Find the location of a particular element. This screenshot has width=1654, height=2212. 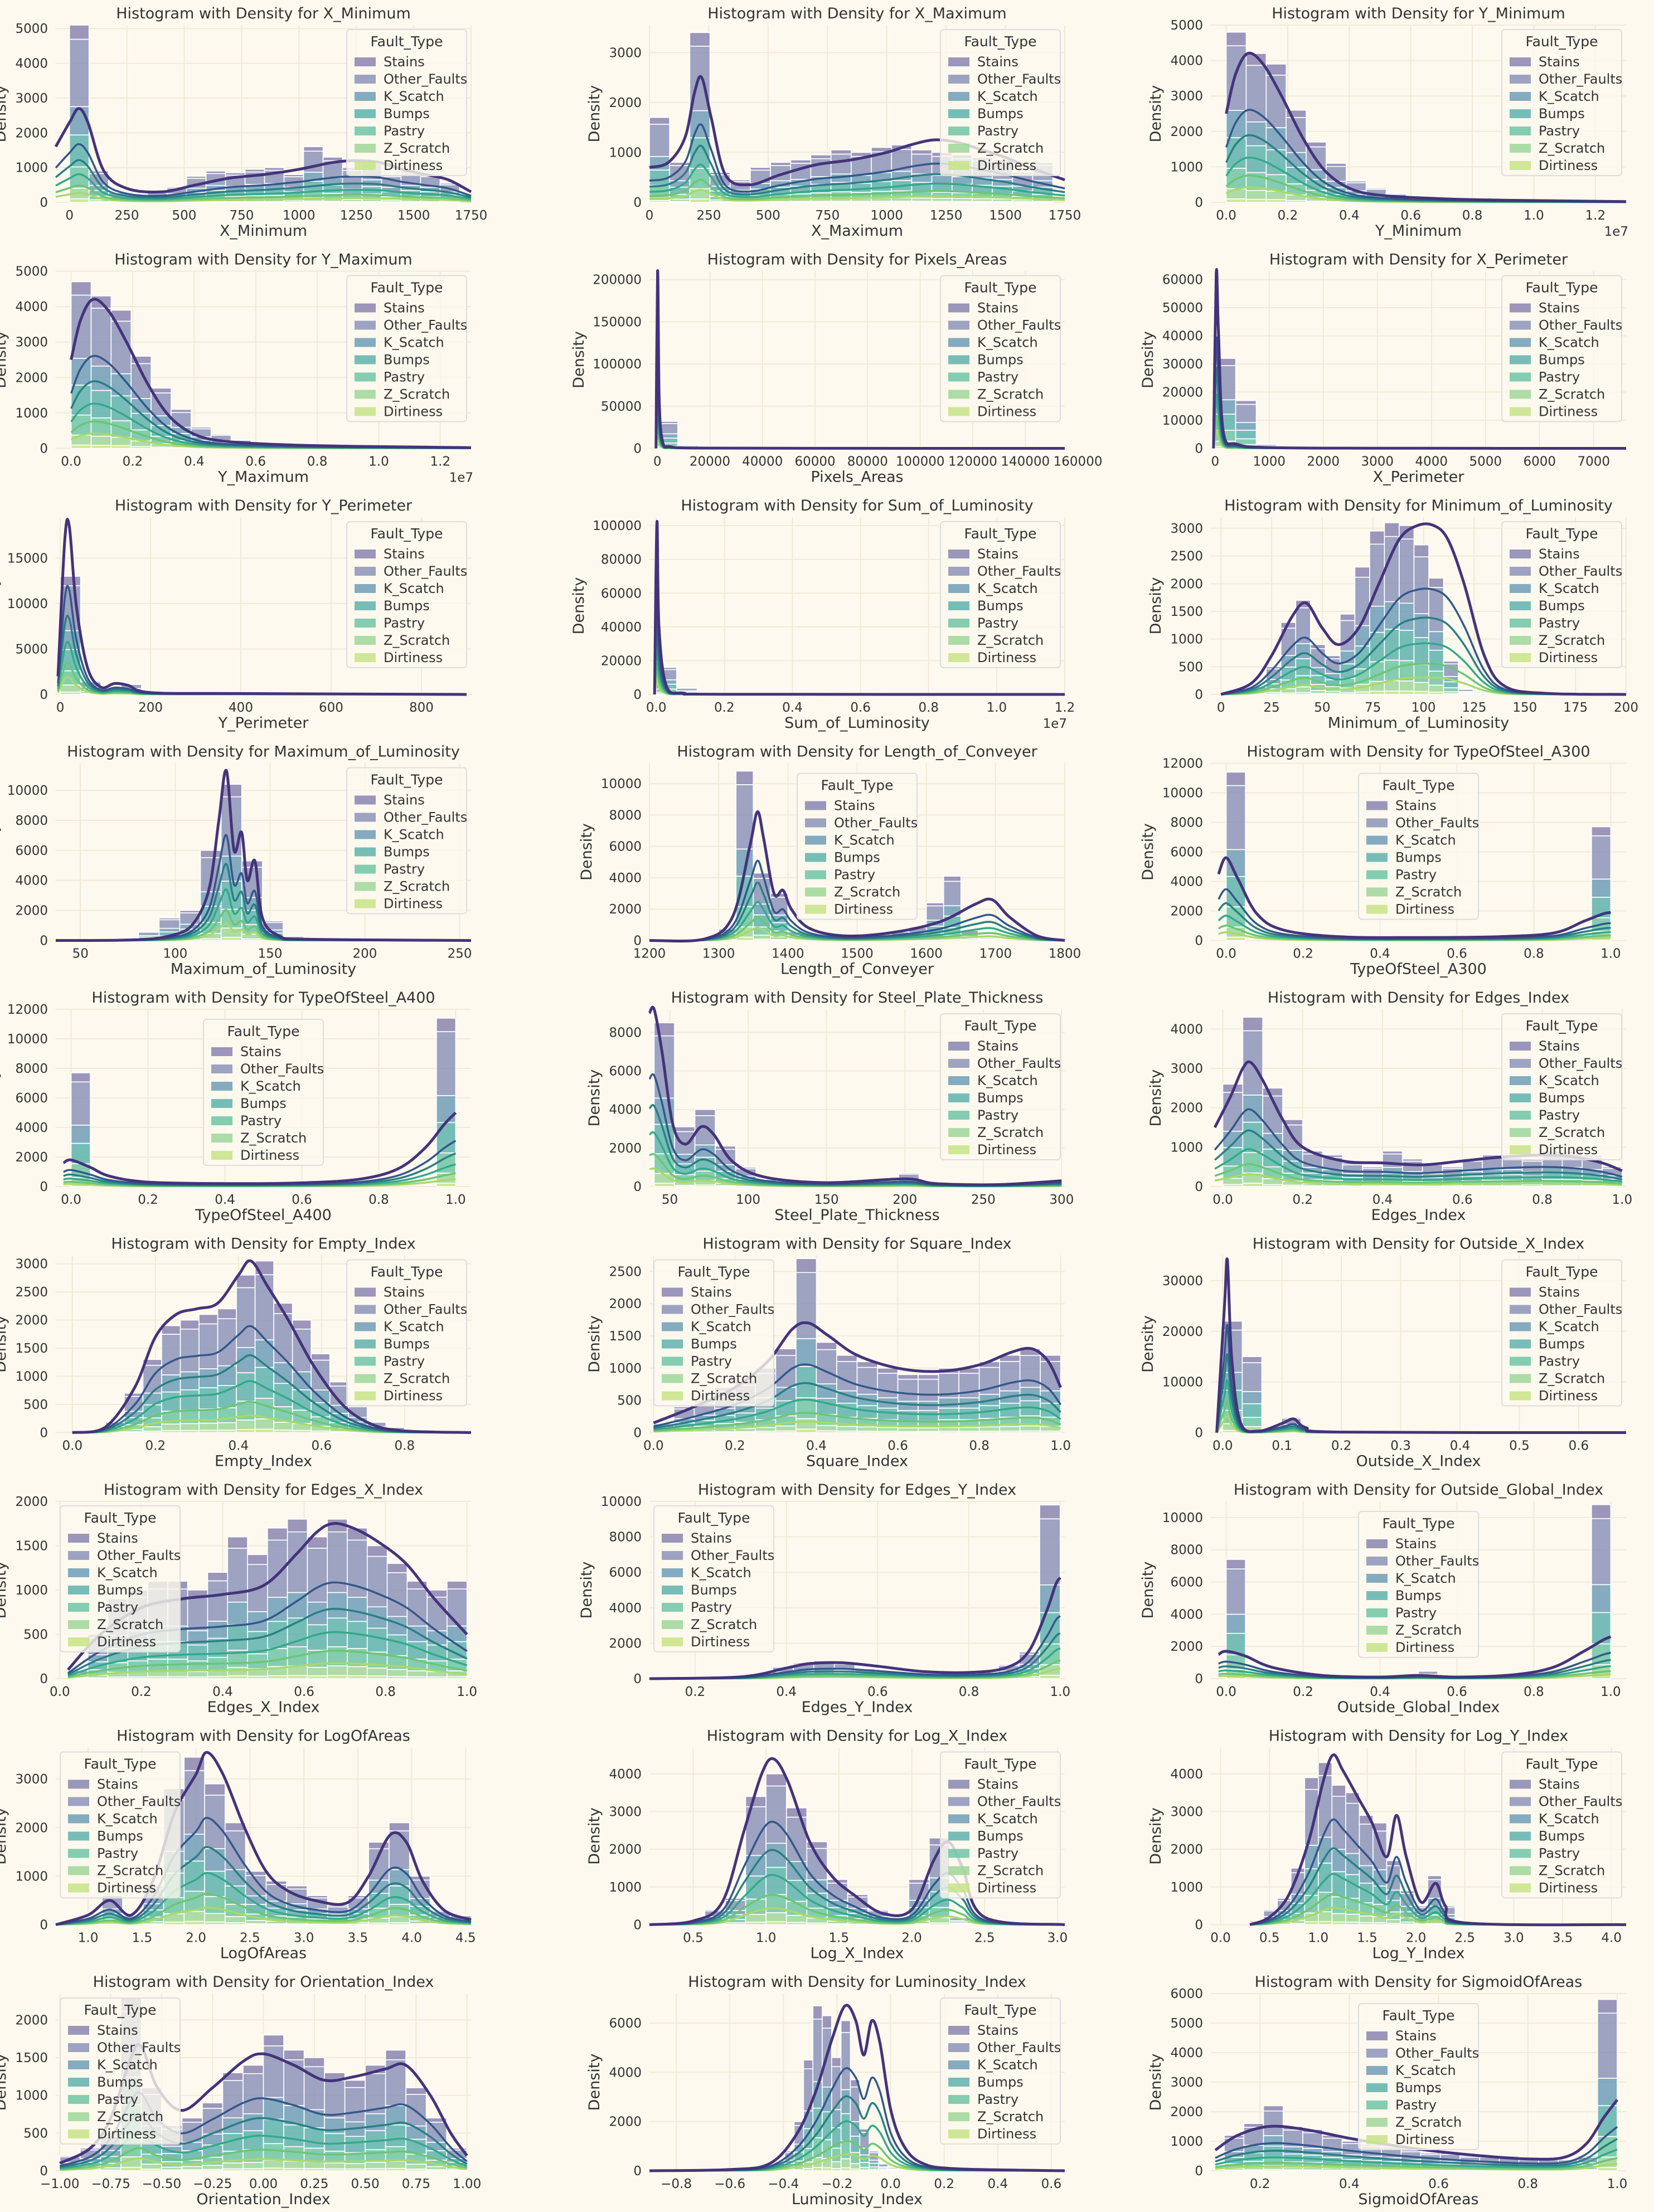

x-tick-label: 0.2 is located at coordinates (724, 708).